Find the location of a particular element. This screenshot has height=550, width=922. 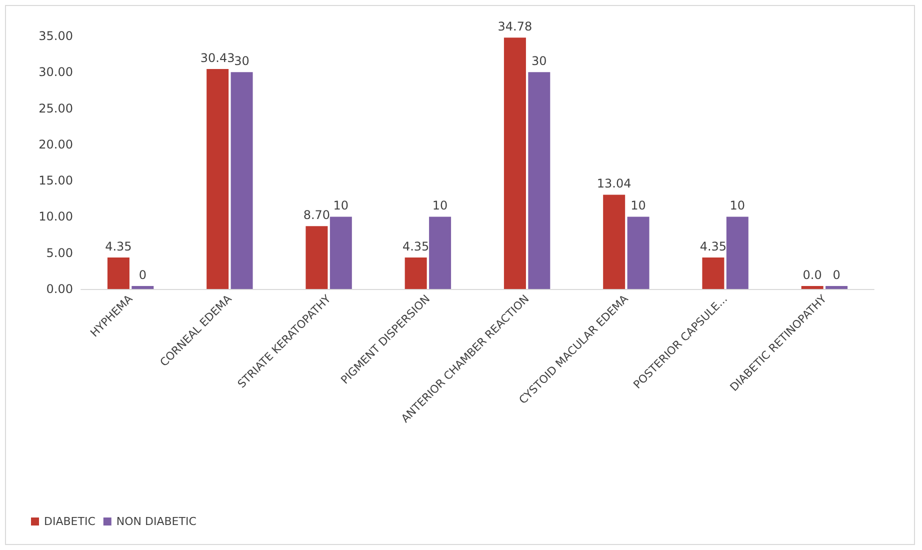

y-tick-label: 25.00 is located at coordinates (55, 108).